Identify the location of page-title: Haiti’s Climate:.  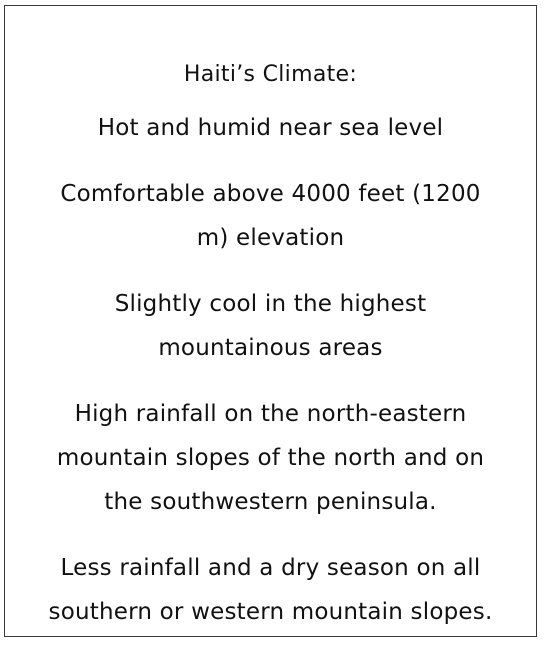
(270, 74).